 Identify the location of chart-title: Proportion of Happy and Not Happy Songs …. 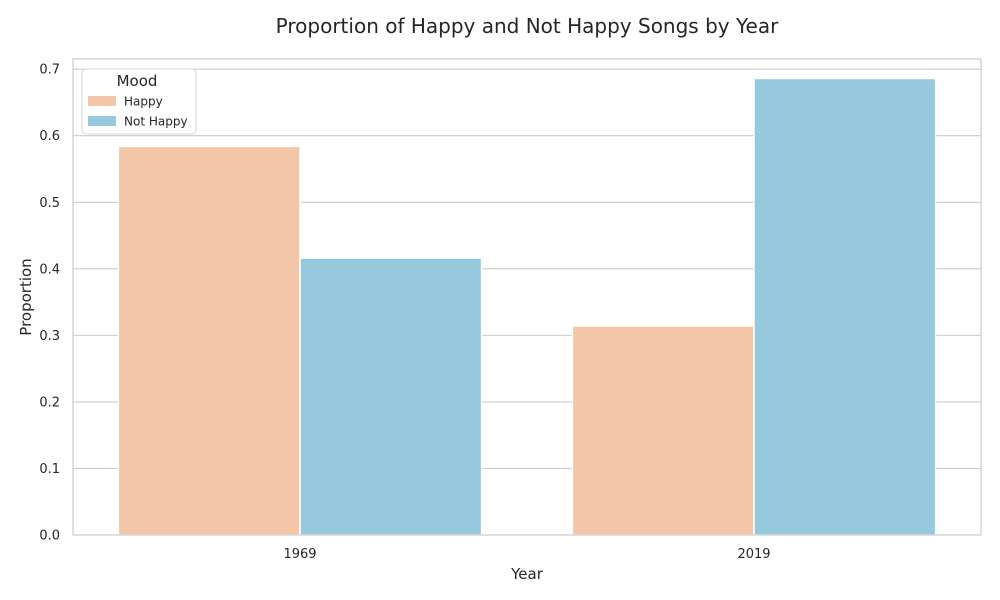
(527, 26).